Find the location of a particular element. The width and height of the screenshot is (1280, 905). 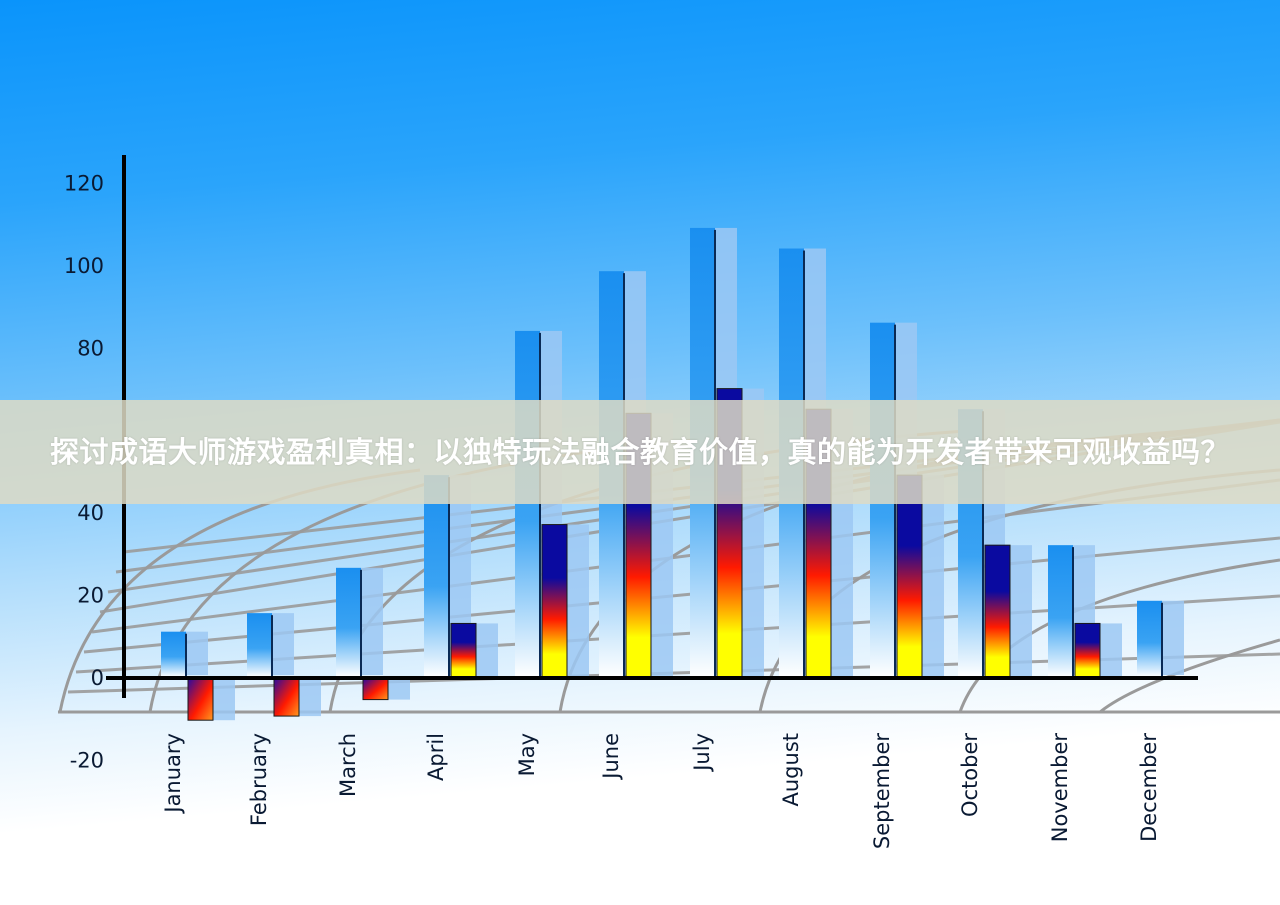

bar-series2-january is located at coordinates (200, 699).